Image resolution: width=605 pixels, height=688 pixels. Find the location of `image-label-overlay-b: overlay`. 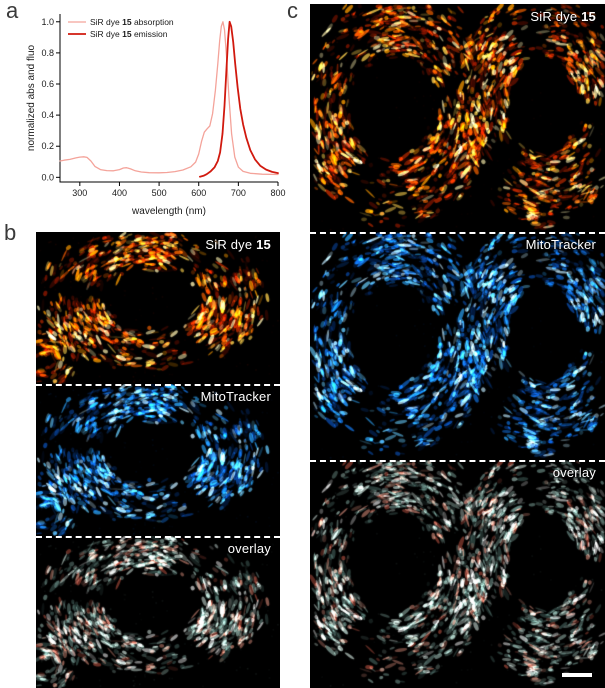

image-label-overlay-b: overlay is located at coordinates (249, 548).